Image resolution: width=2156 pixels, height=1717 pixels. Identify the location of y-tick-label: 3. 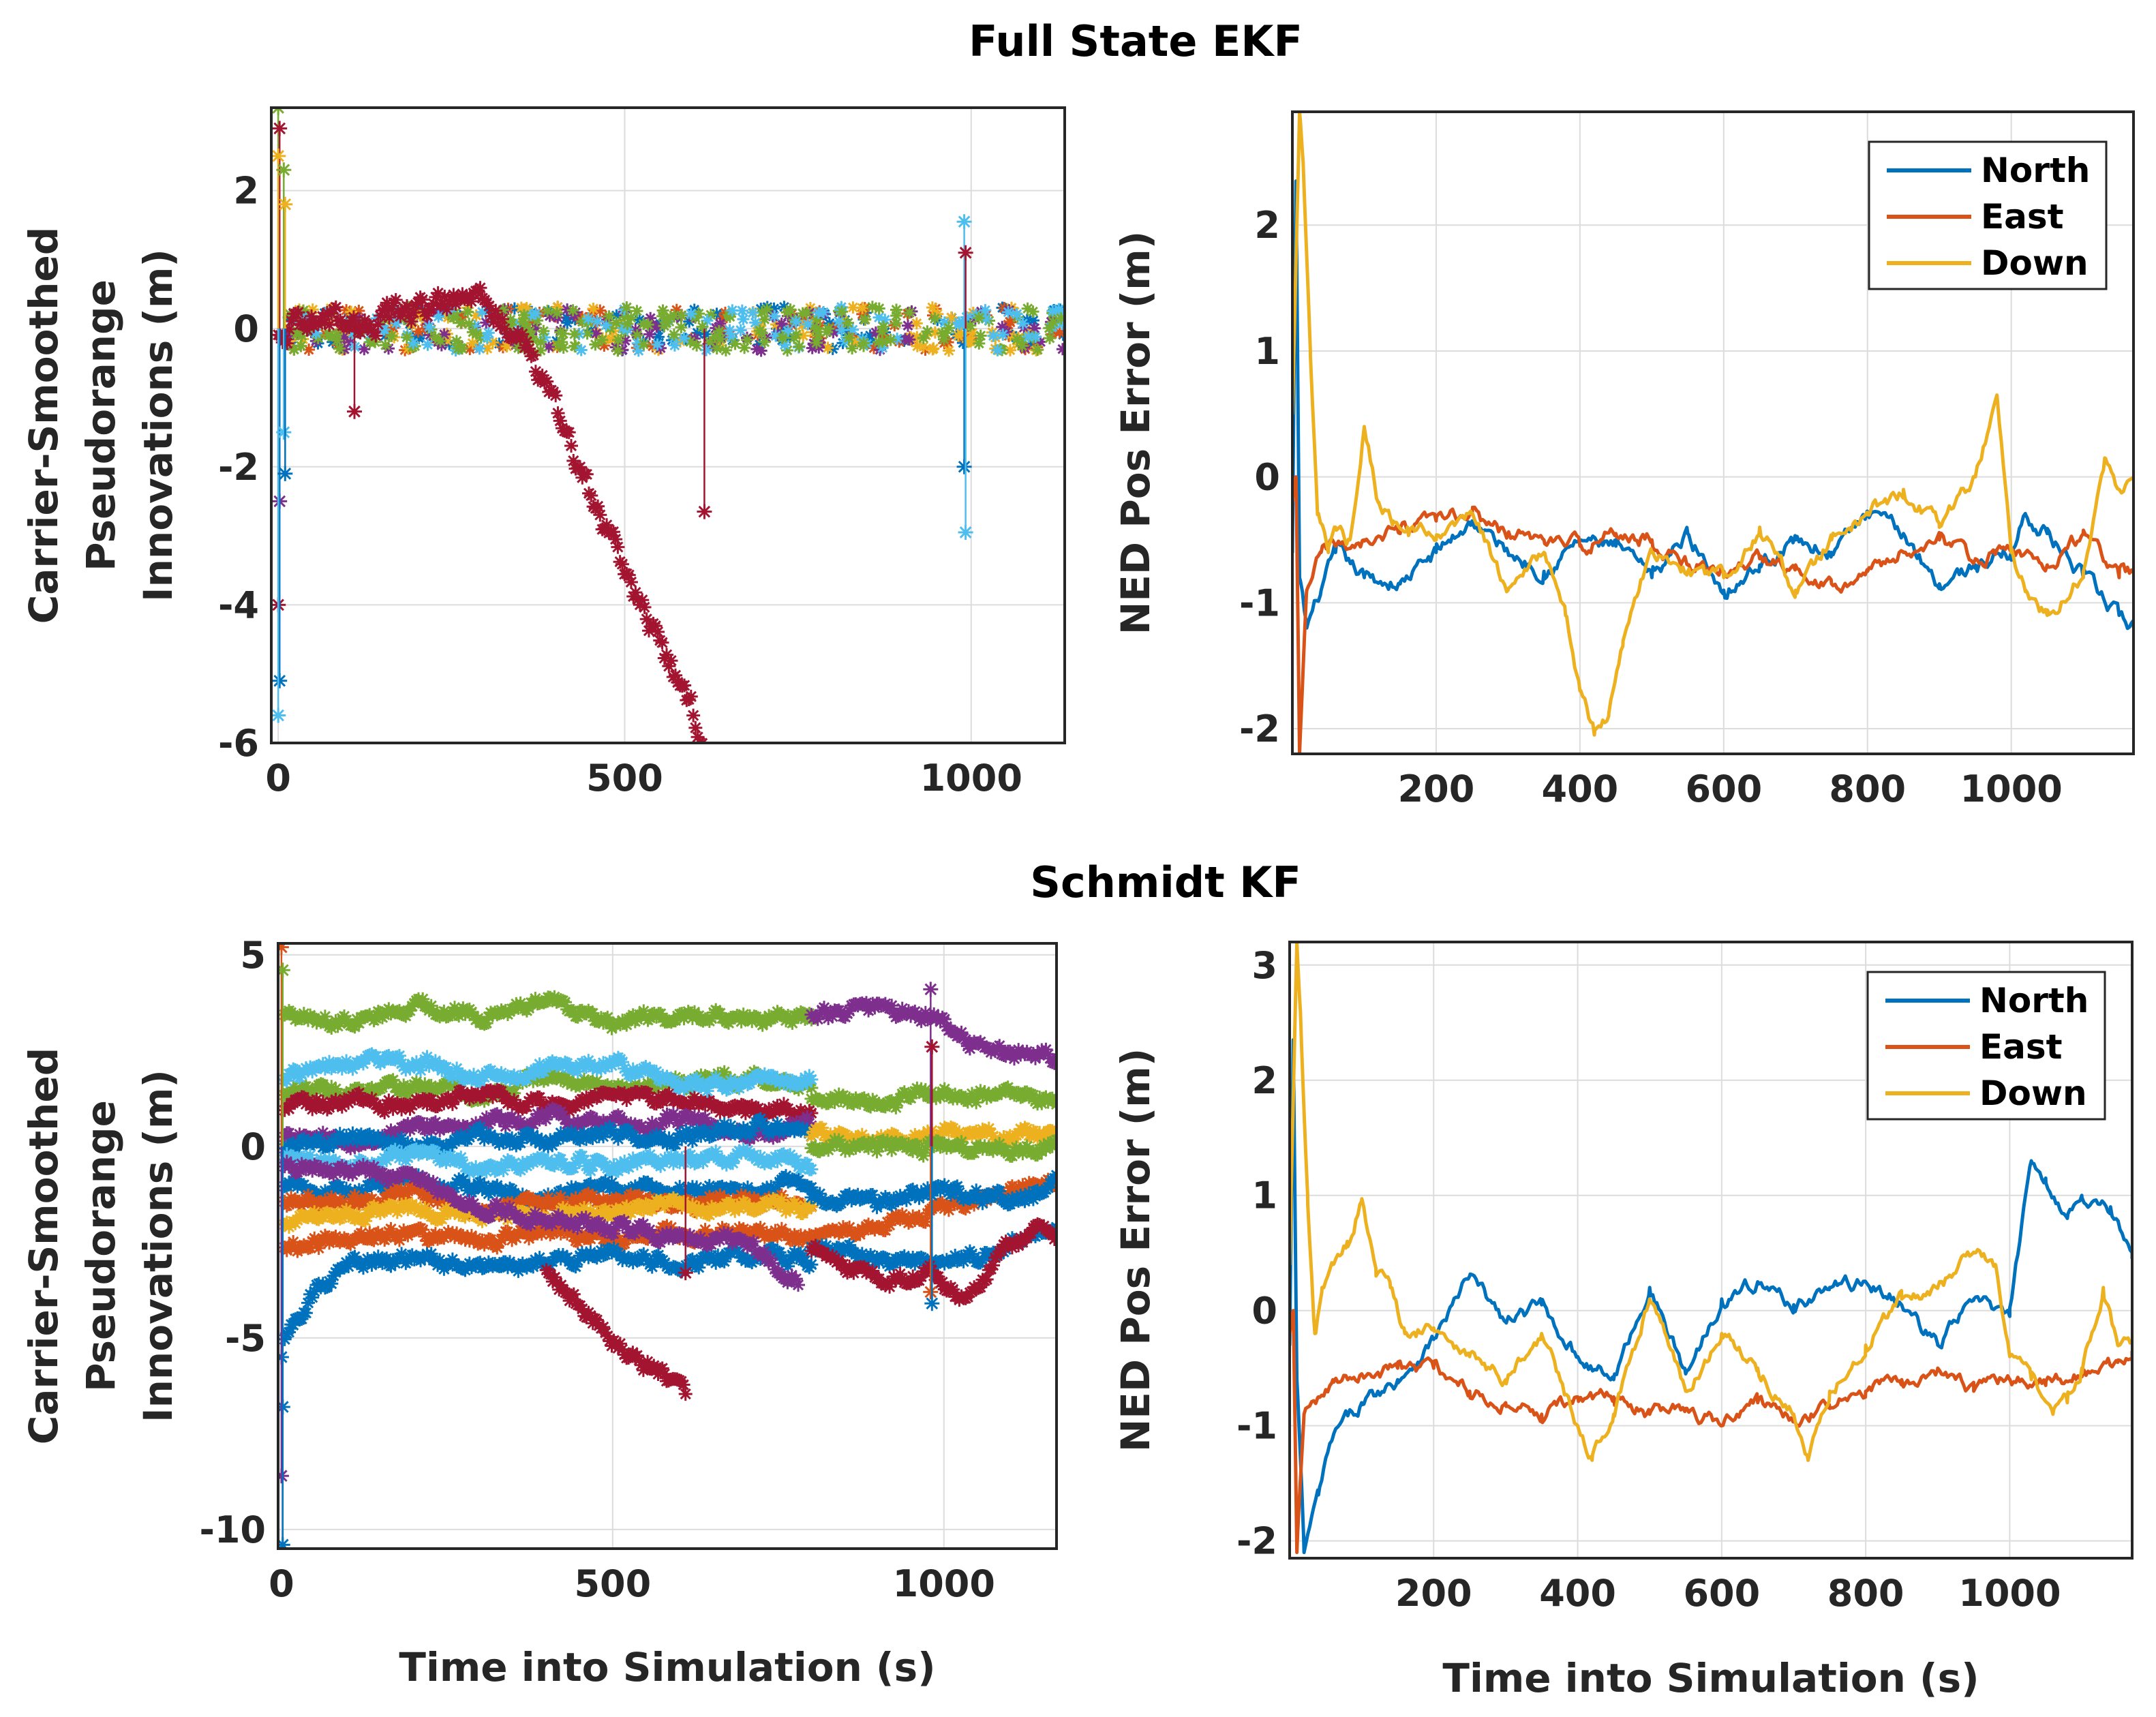
(1264, 966).